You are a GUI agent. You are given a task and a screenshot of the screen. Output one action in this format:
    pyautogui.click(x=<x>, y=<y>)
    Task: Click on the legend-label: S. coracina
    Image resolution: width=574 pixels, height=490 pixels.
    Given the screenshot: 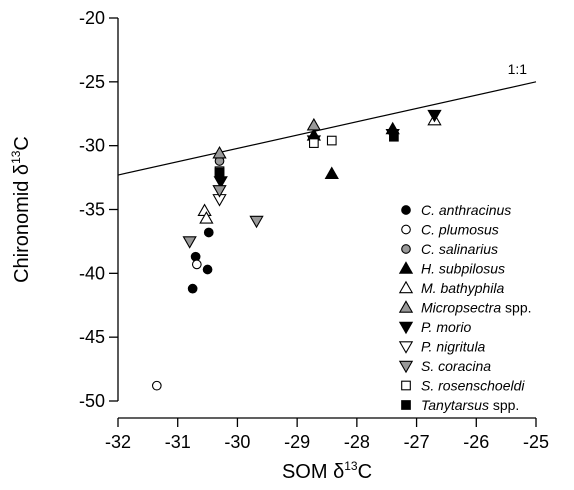 What is the action you would take?
    pyautogui.click(x=456, y=366)
    